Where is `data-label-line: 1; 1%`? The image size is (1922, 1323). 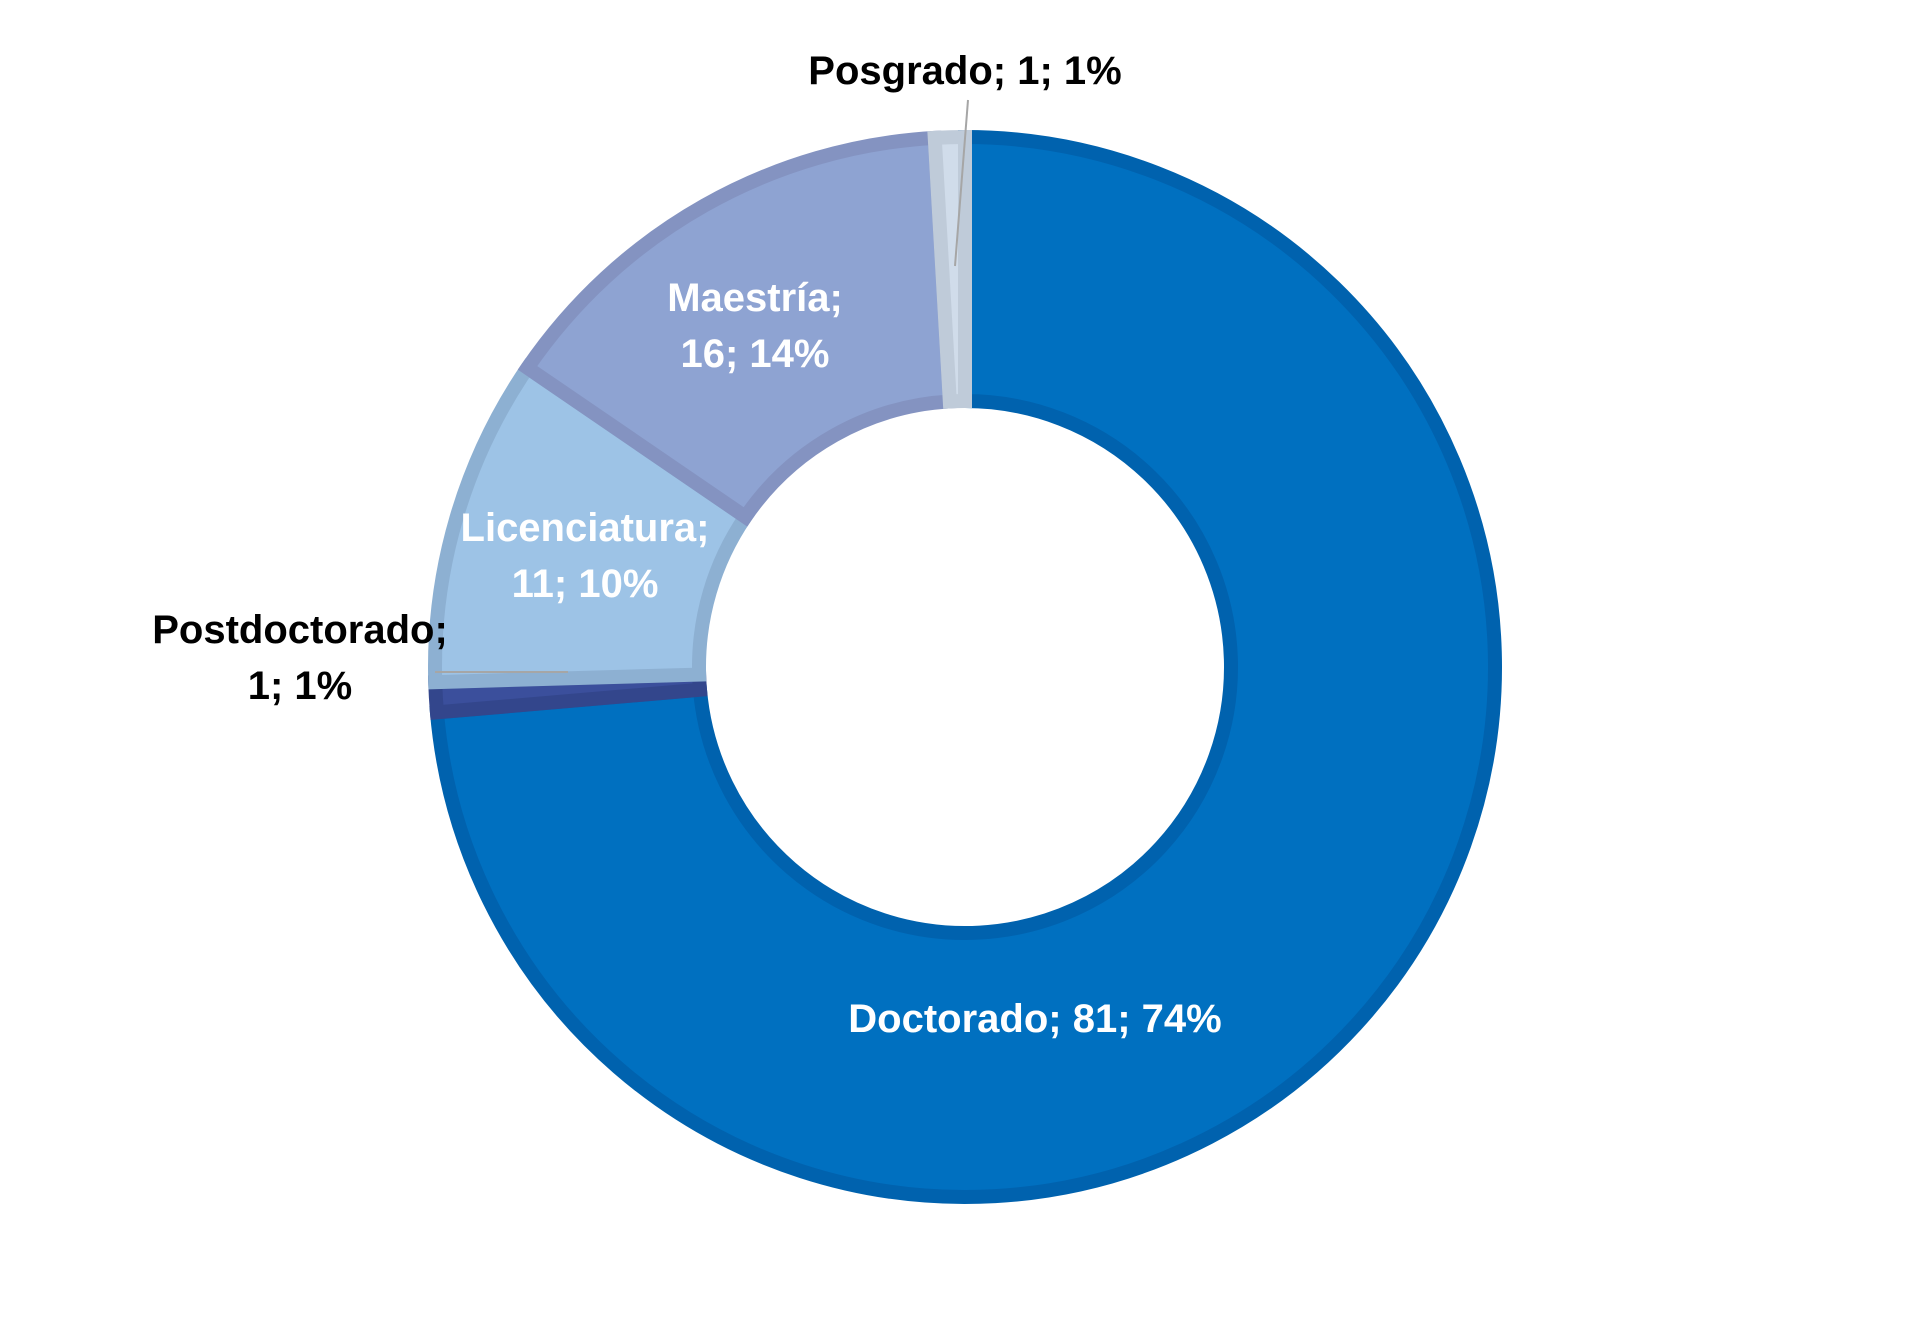
data-label-line: 1; 1% is located at coordinates (300, 686).